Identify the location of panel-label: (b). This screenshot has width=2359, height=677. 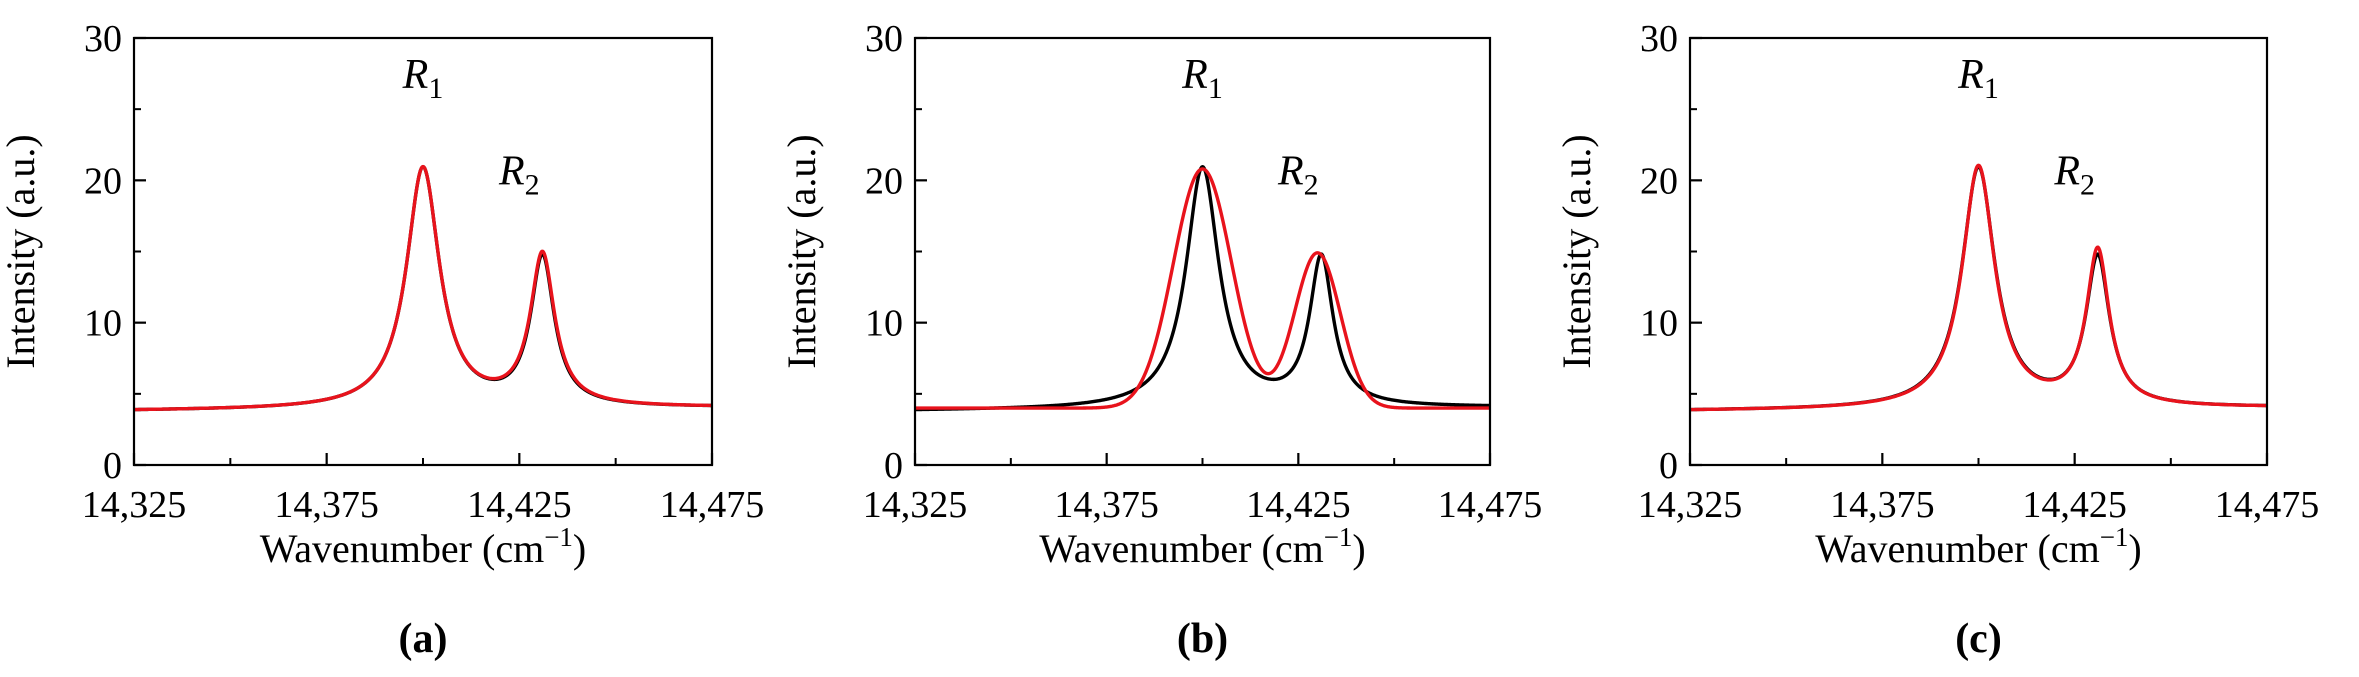
(1202, 639).